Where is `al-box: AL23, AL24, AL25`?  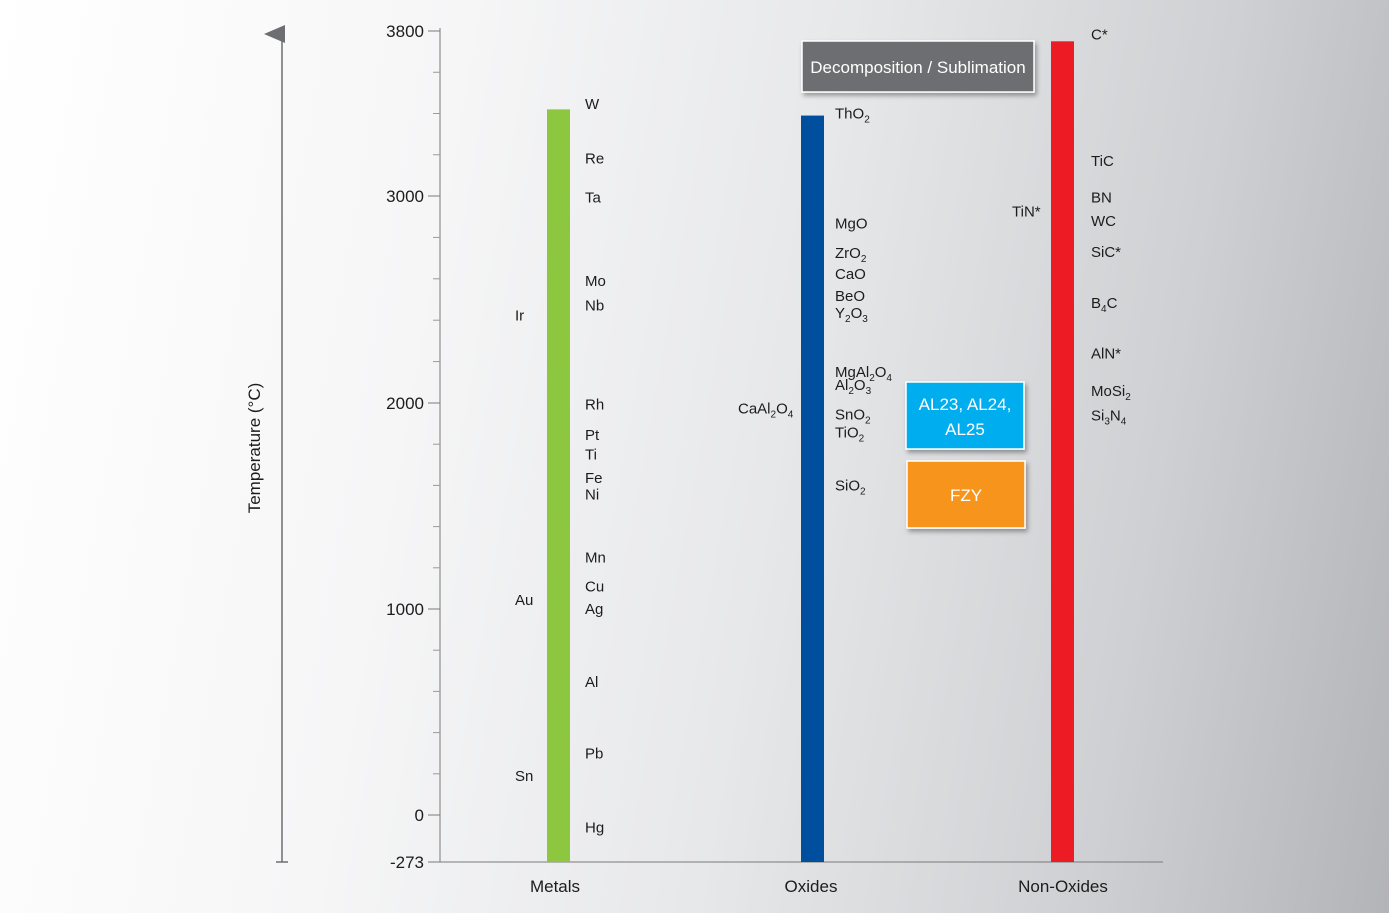
al-box: AL23, AL24, AL25 is located at coordinates (965, 415).